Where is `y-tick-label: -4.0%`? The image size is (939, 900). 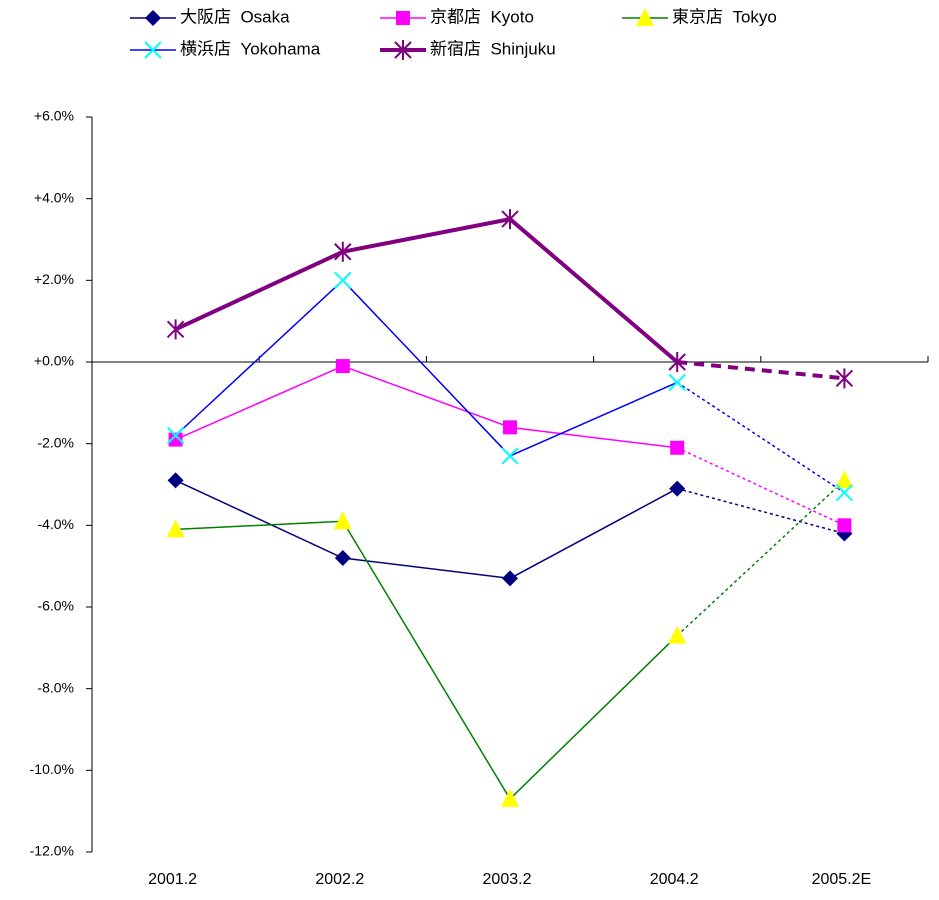 y-tick-label: -4.0% is located at coordinates (55, 524).